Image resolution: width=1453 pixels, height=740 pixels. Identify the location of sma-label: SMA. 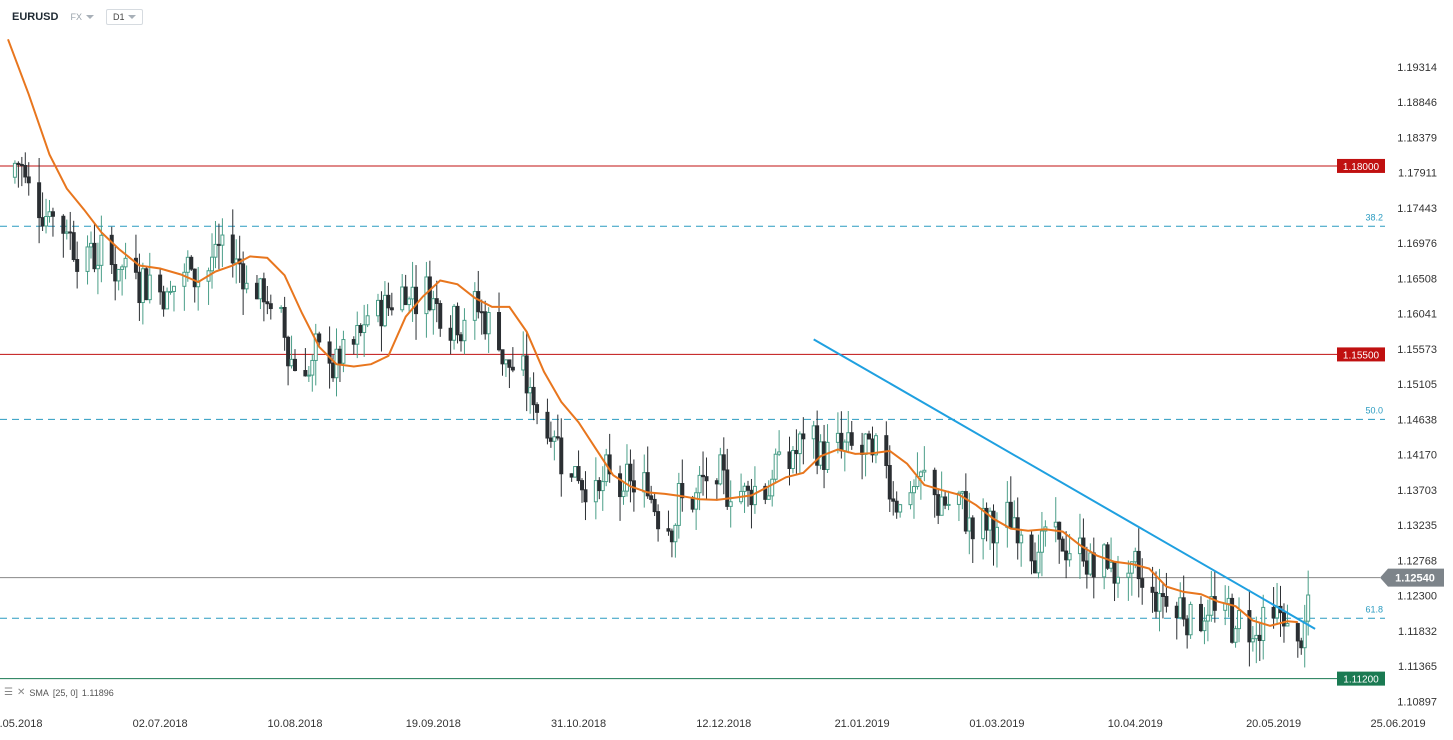
(39, 692).